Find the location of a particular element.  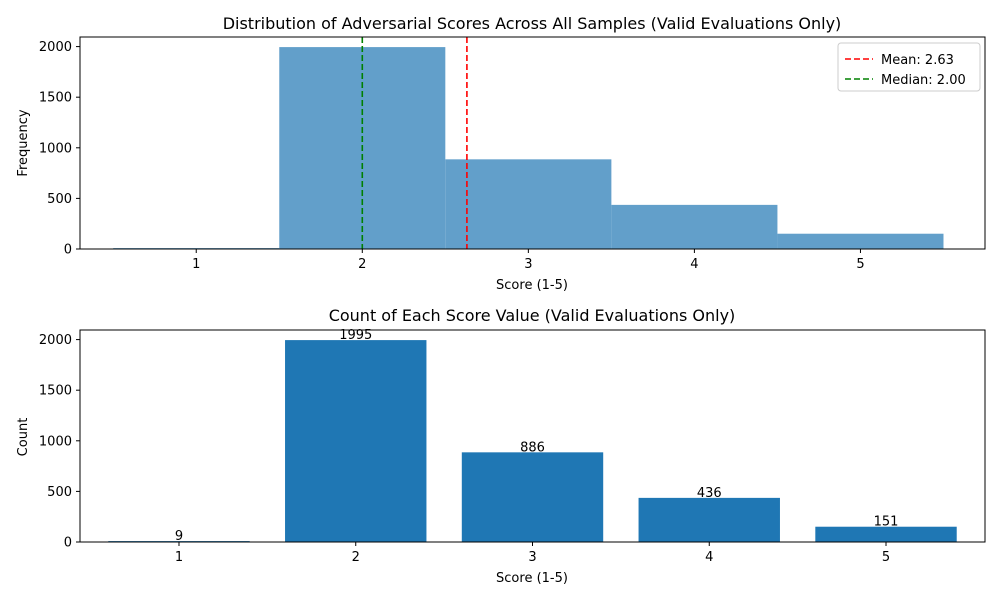

count-x-tick-label: 1 is located at coordinates (179, 557).